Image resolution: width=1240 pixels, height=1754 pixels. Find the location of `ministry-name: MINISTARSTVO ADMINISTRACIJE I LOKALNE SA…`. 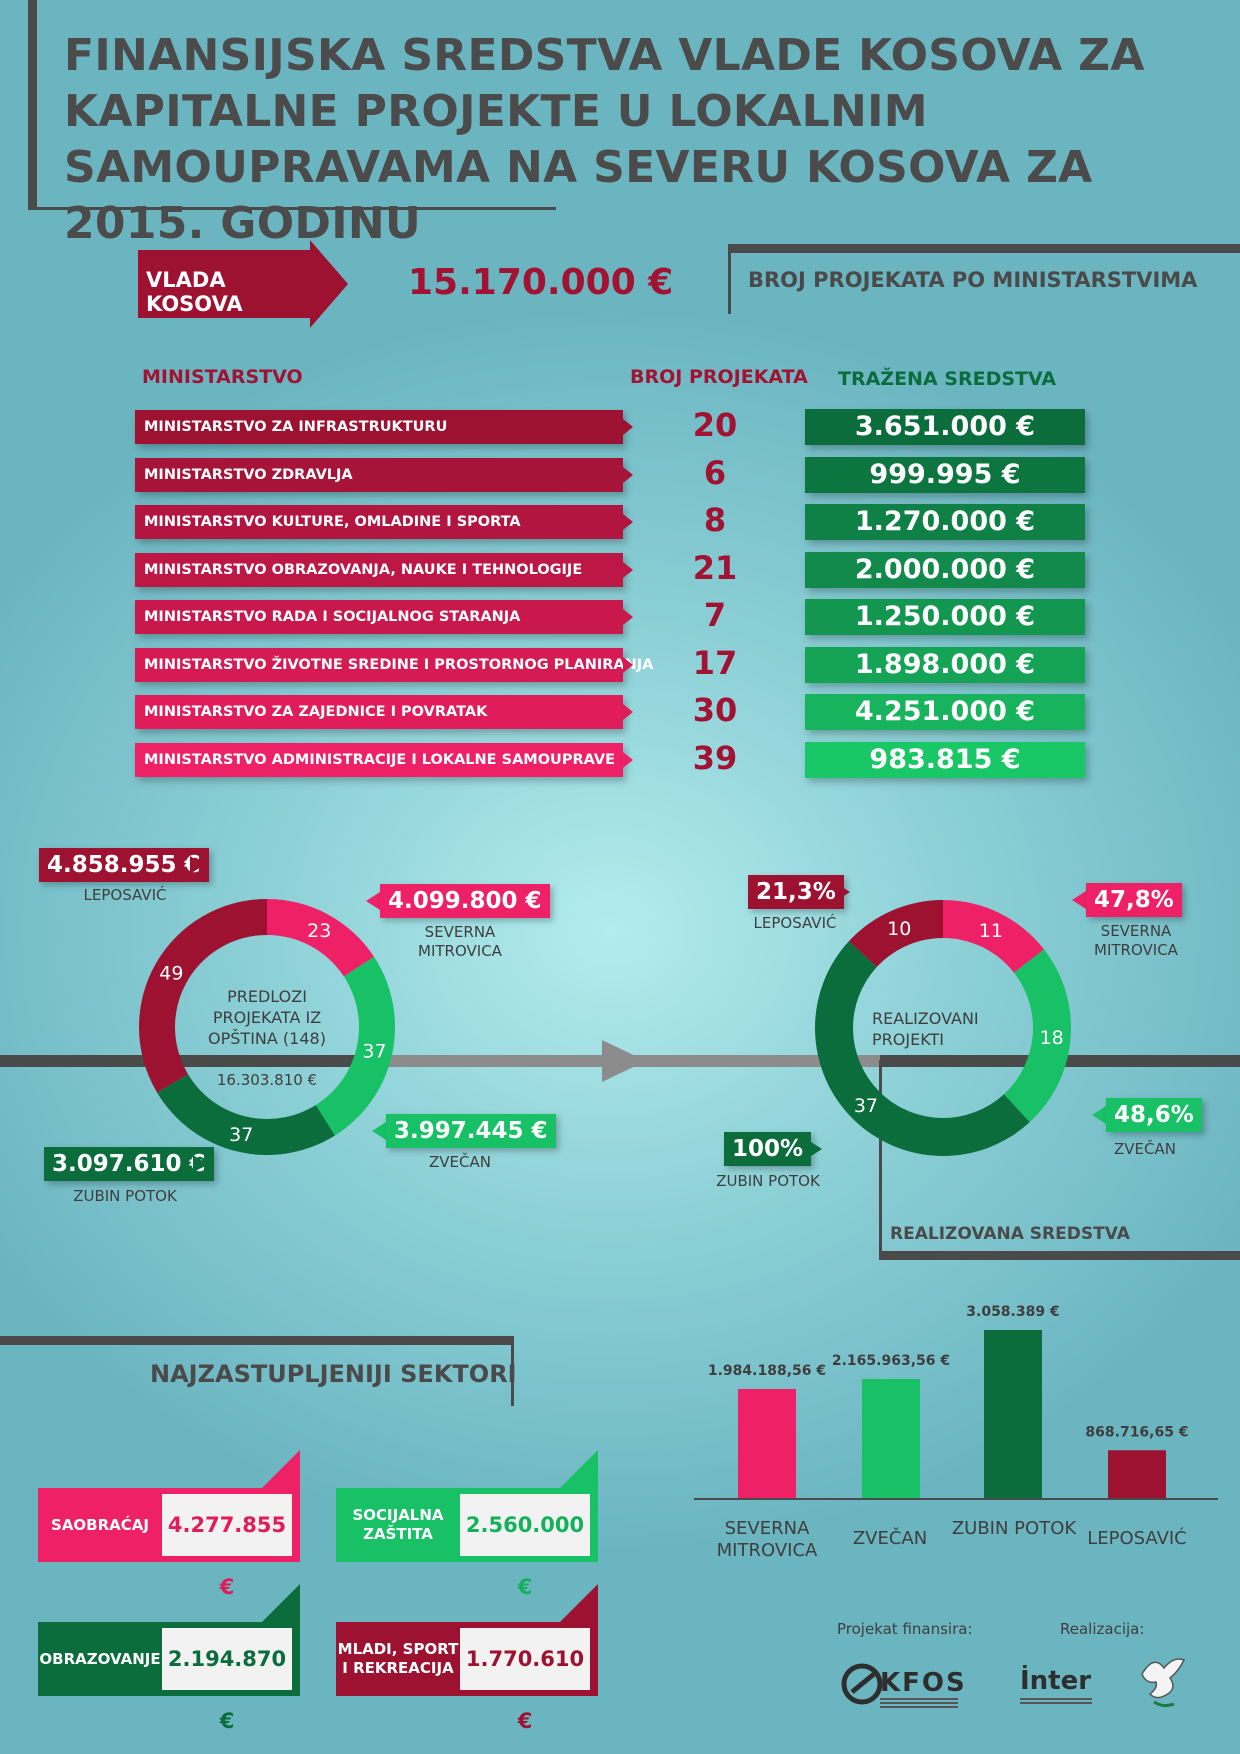

ministry-name: MINISTARSTVO ADMINISTRACIJE I LOKALNE SA… is located at coordinates (379, 760).